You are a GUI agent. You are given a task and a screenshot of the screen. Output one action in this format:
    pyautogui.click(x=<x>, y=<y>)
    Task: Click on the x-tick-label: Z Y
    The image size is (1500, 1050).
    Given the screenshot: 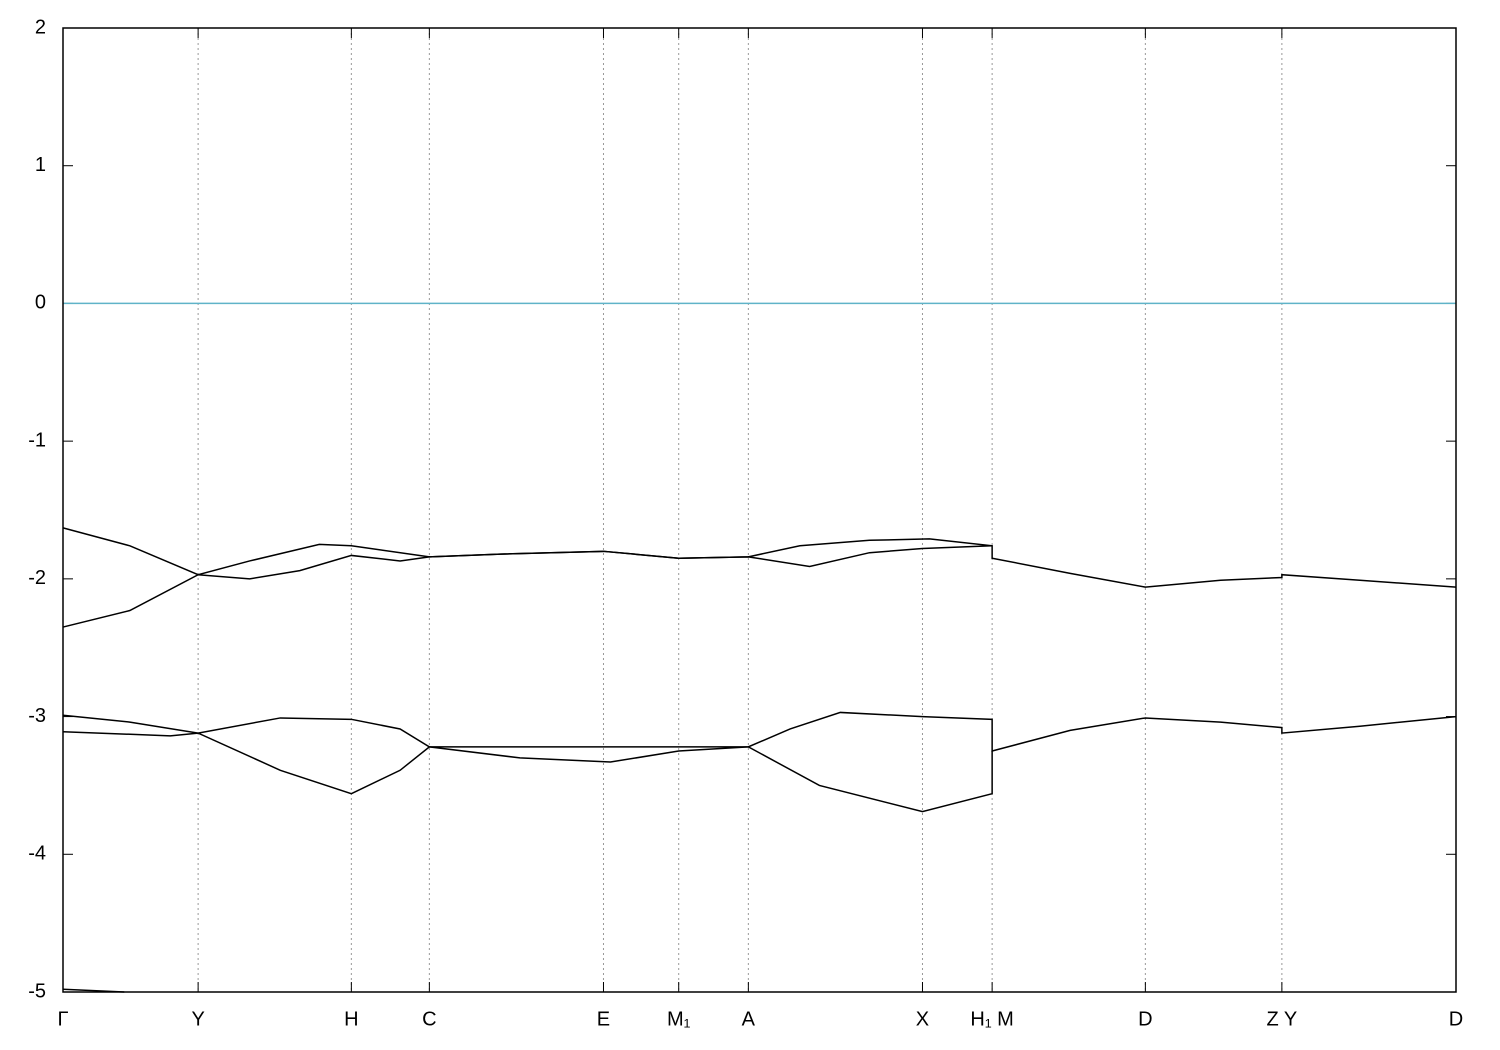 What is the action you would take?
    pyautogui.click(x=1281, y=1019)
    